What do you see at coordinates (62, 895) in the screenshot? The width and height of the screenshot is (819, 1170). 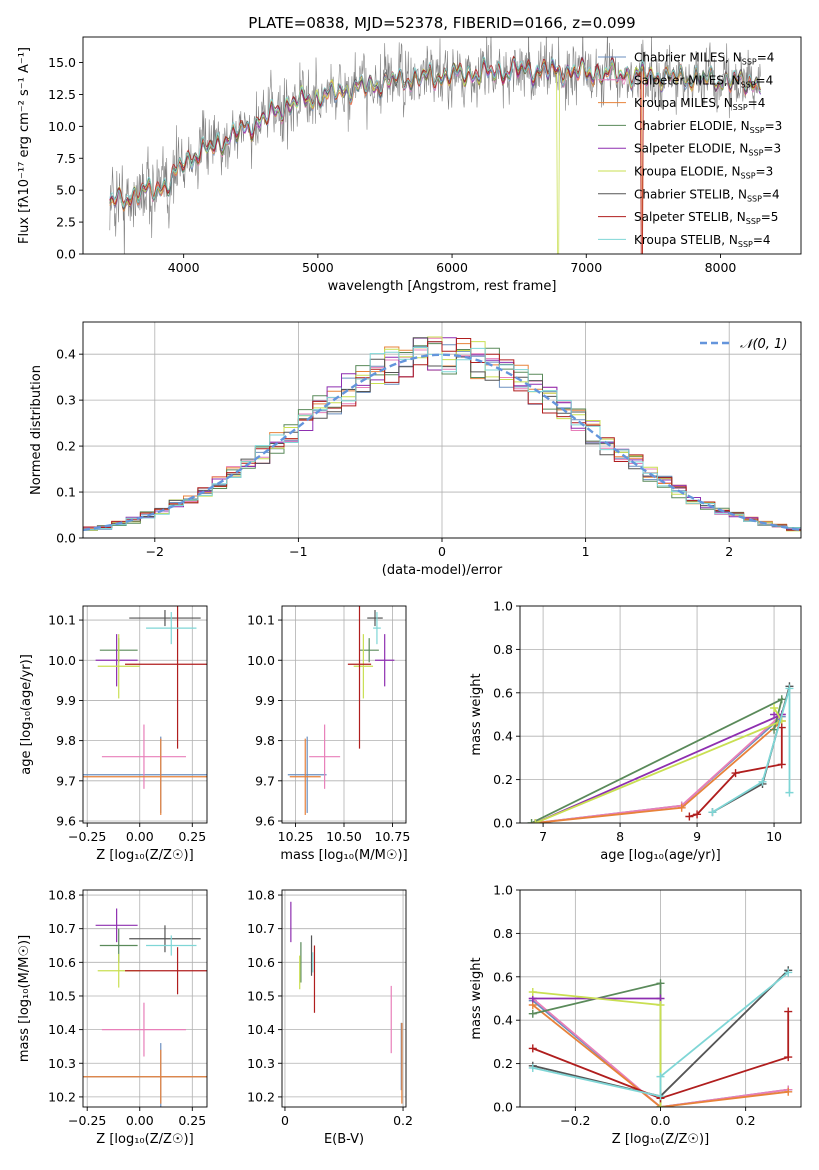 I see `y-tick-label: 10.8` at bounding box center [62, 895].